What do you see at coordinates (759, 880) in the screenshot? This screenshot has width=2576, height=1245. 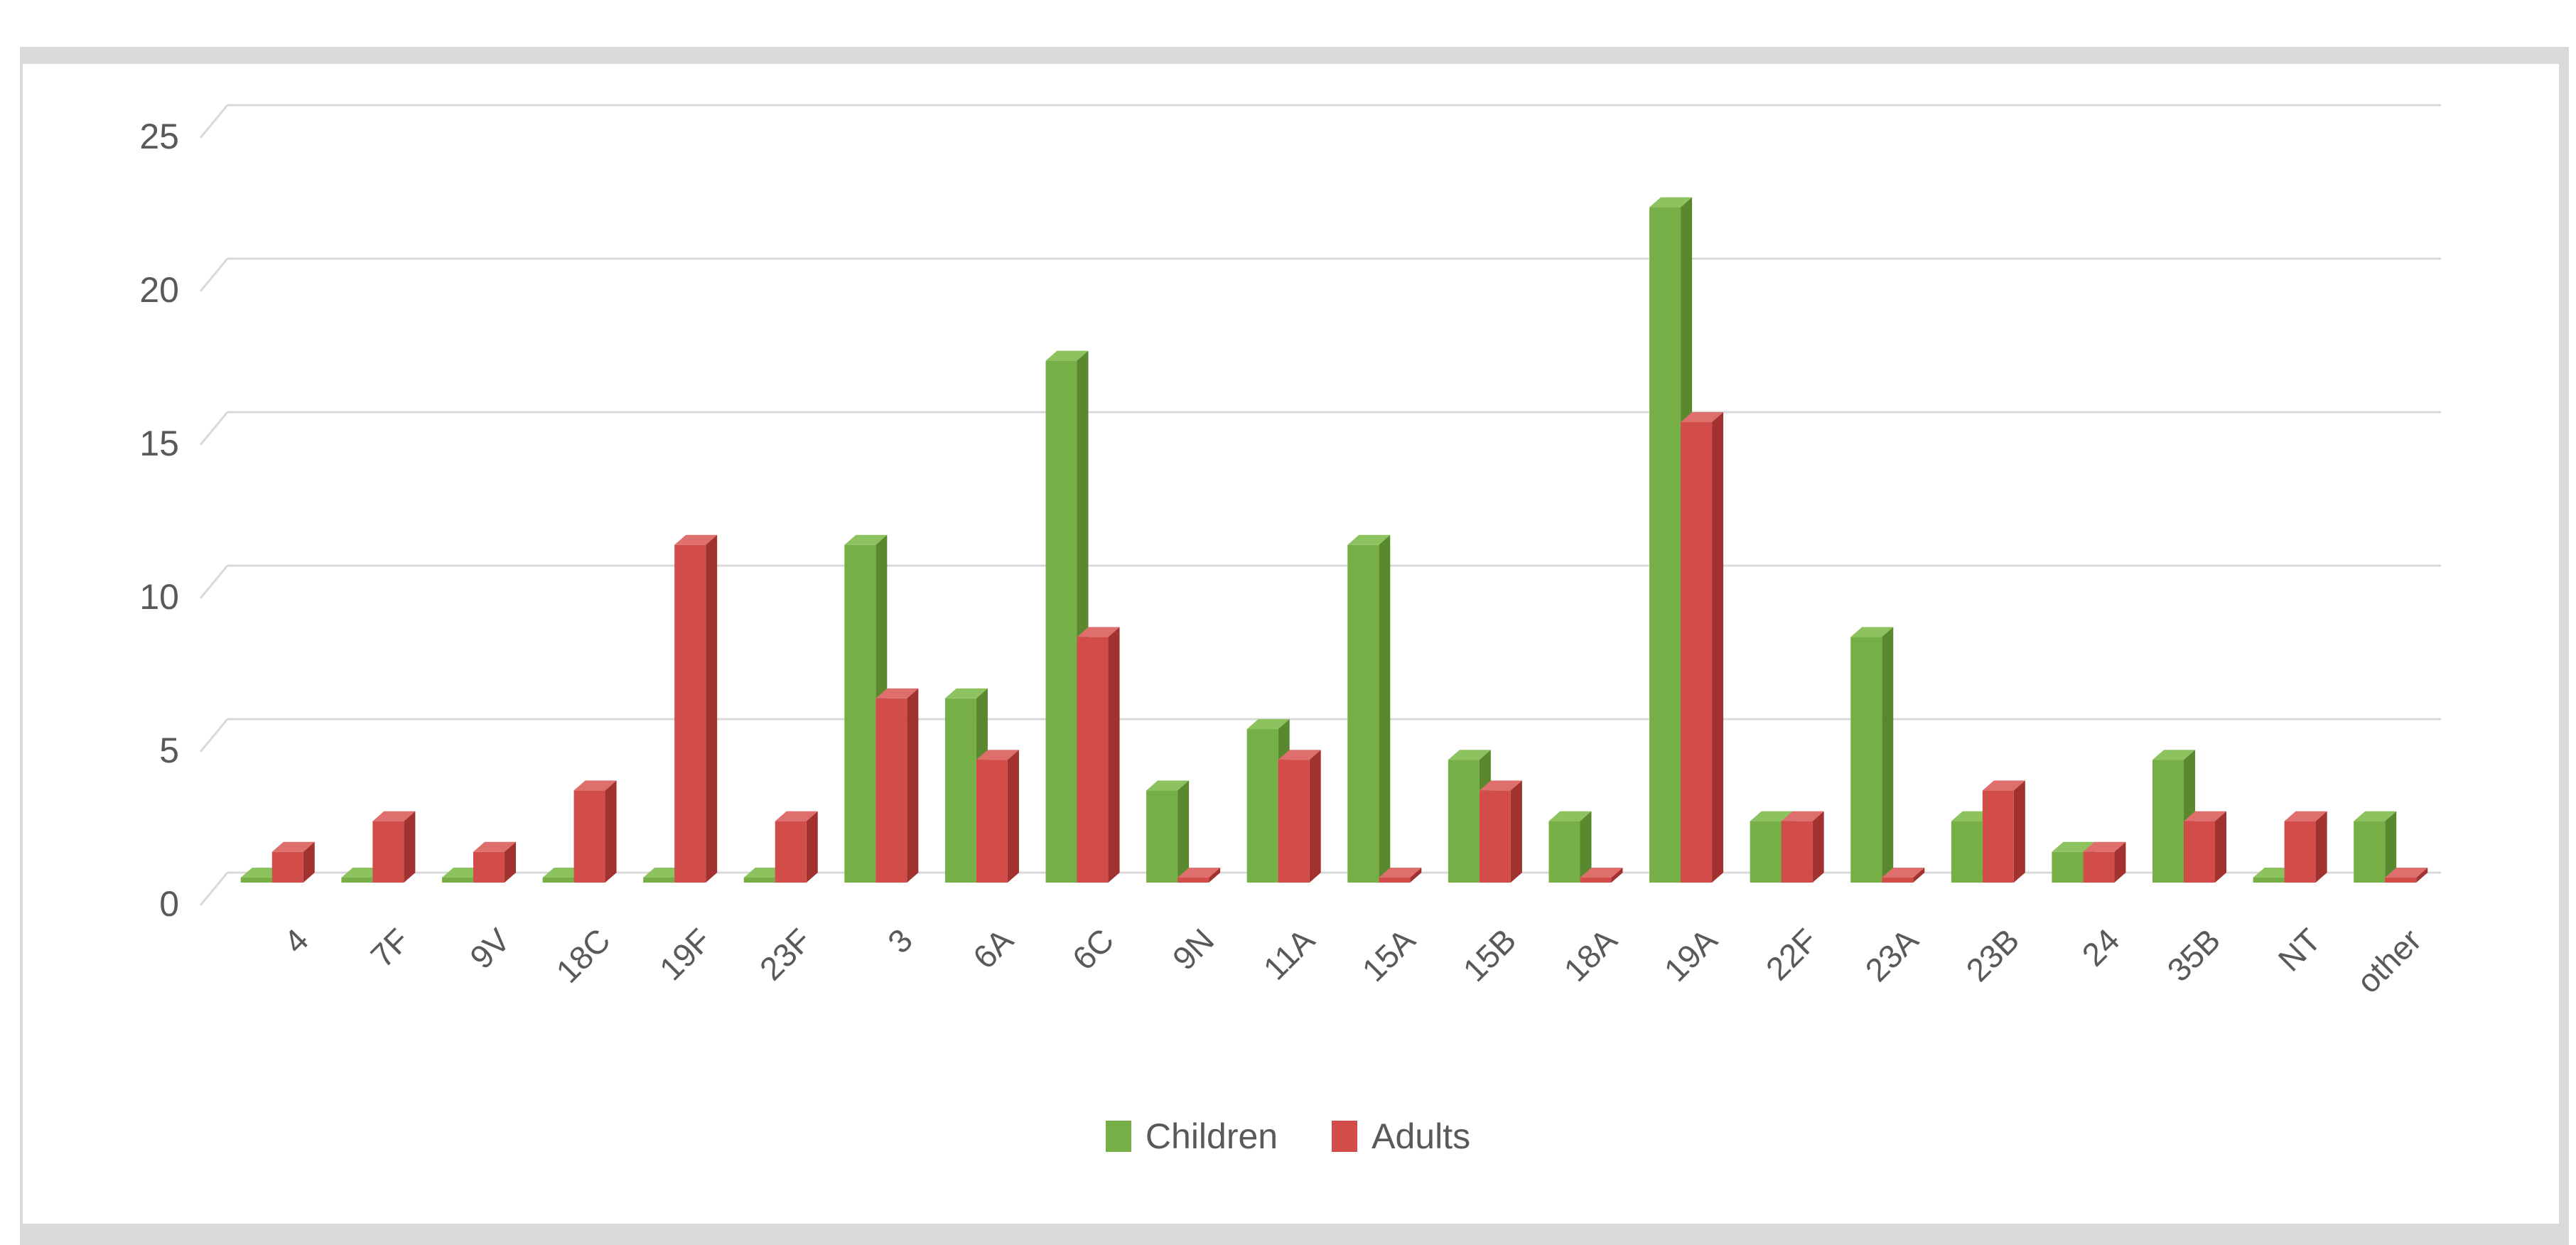 I see `bar-children-23F-front` at bounding box center [759, 880].